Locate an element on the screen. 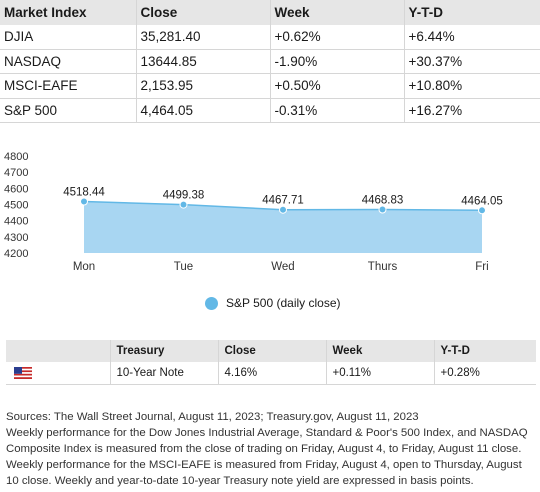  flag-cell is located at coordinates (58, 373).